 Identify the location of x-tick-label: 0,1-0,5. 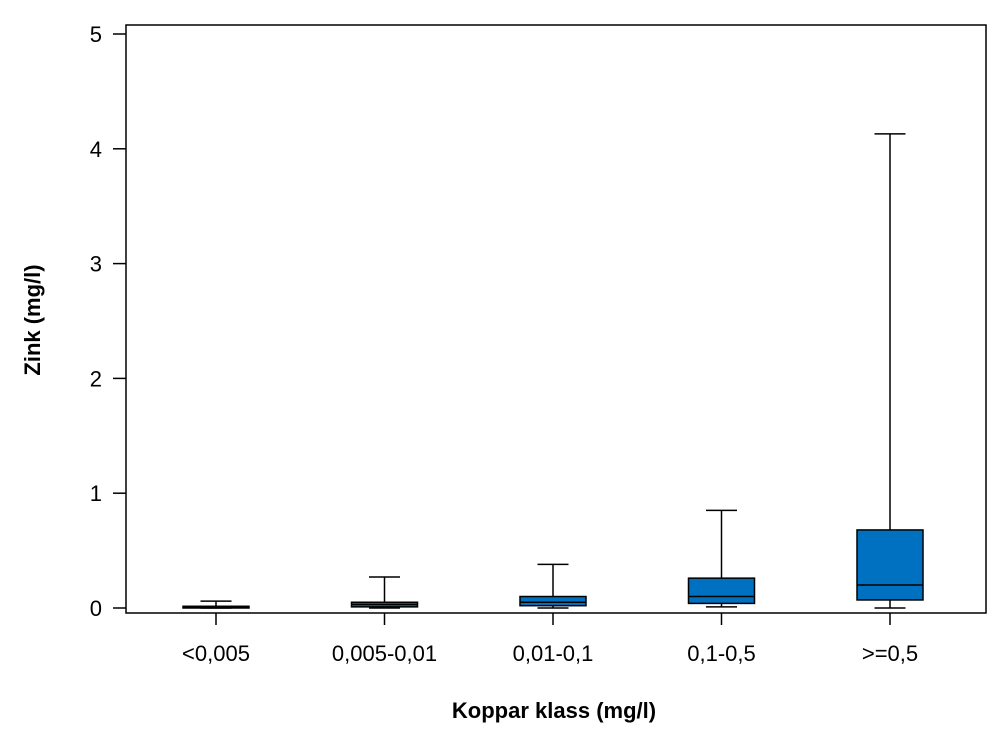
(721, 653).